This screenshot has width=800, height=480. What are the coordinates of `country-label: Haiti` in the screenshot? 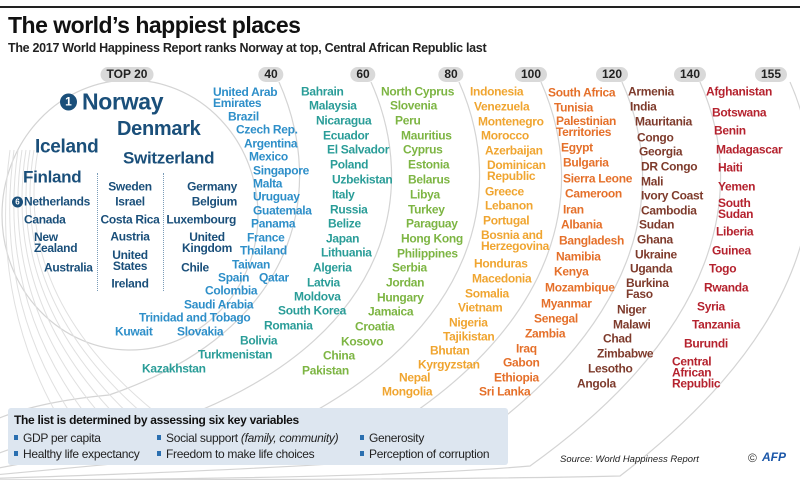 It's located at (730, 167).